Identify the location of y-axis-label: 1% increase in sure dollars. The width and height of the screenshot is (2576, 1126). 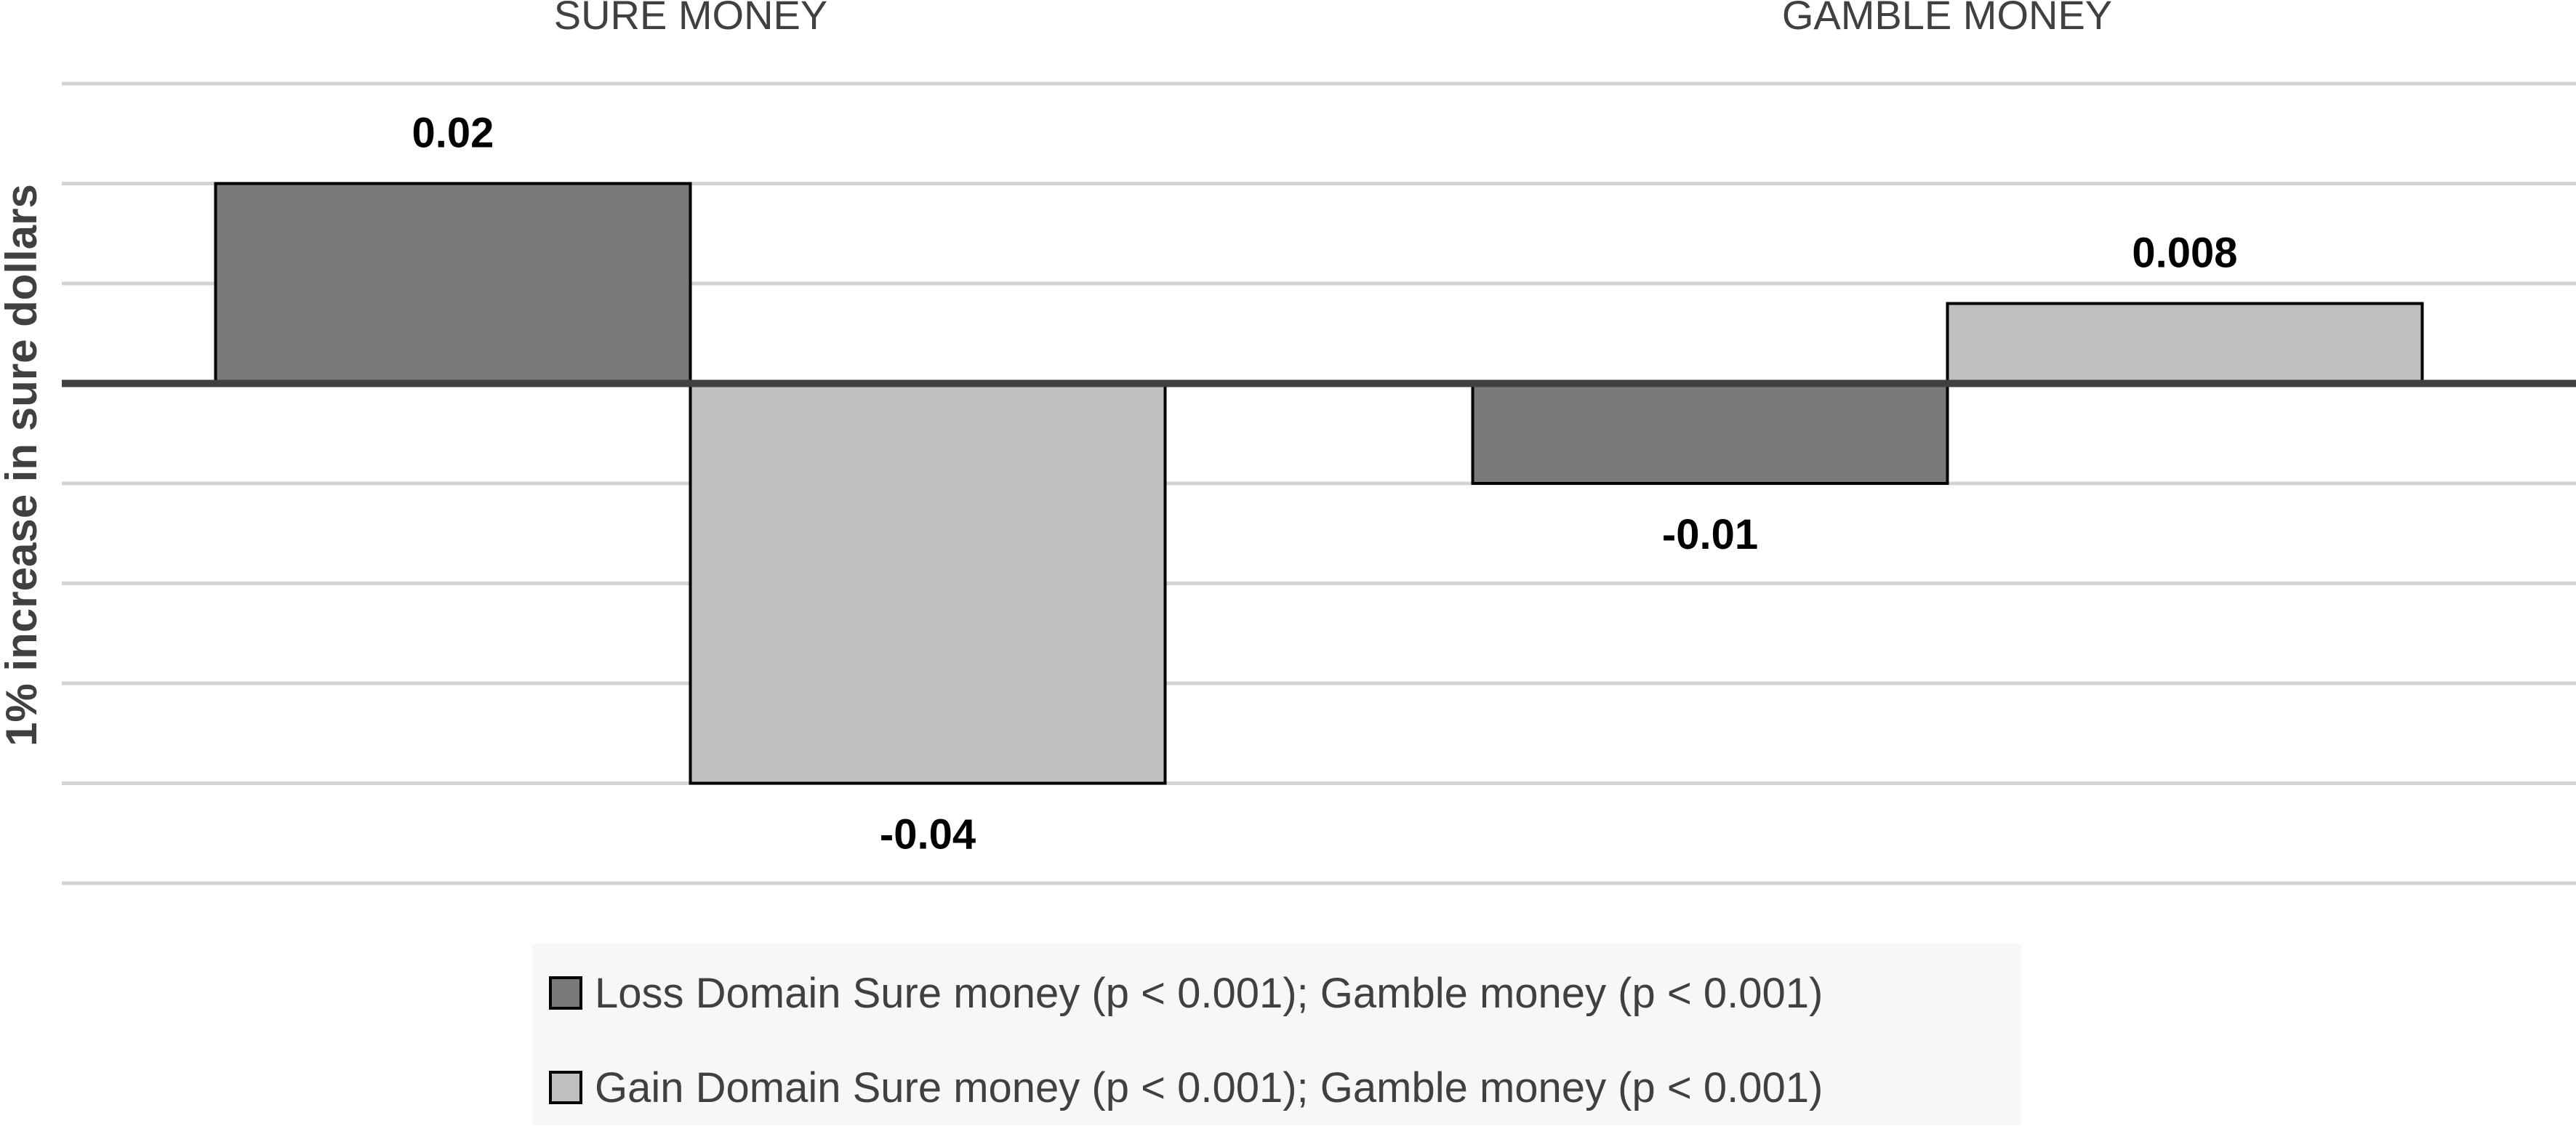
(23, 465).